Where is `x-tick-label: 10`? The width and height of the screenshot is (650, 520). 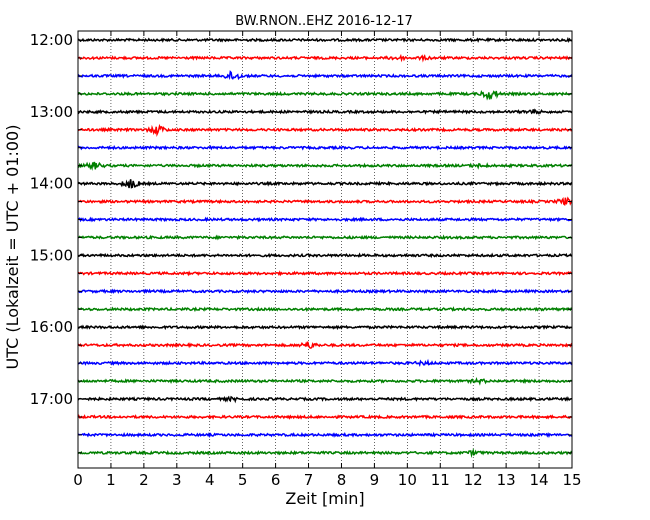 x-tick-label: 10 is located at coordinates (407, 480).